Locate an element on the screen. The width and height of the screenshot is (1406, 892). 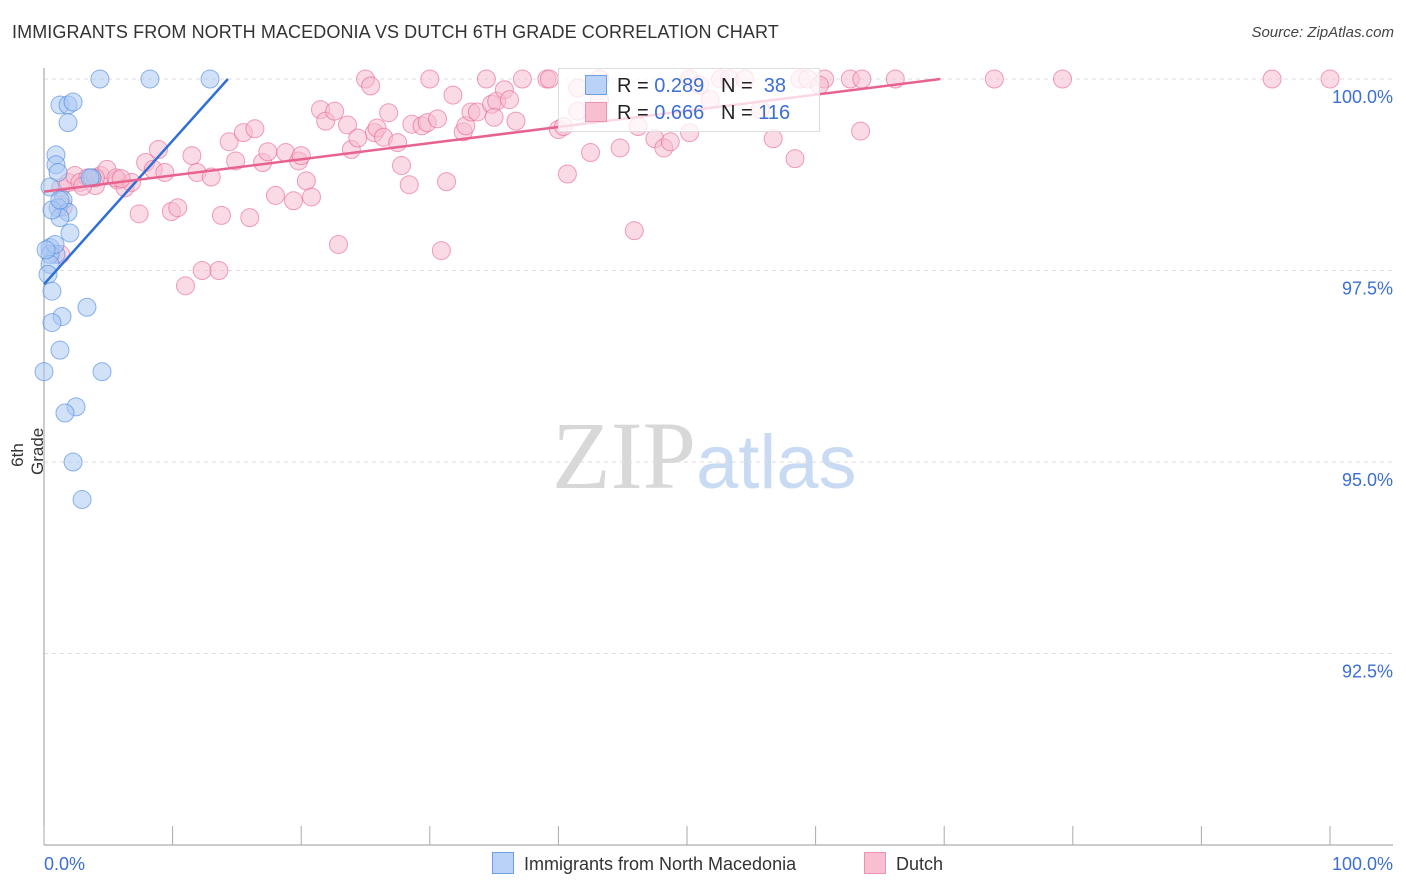
trend-line-macedonia is located at coordinates (136, 182).